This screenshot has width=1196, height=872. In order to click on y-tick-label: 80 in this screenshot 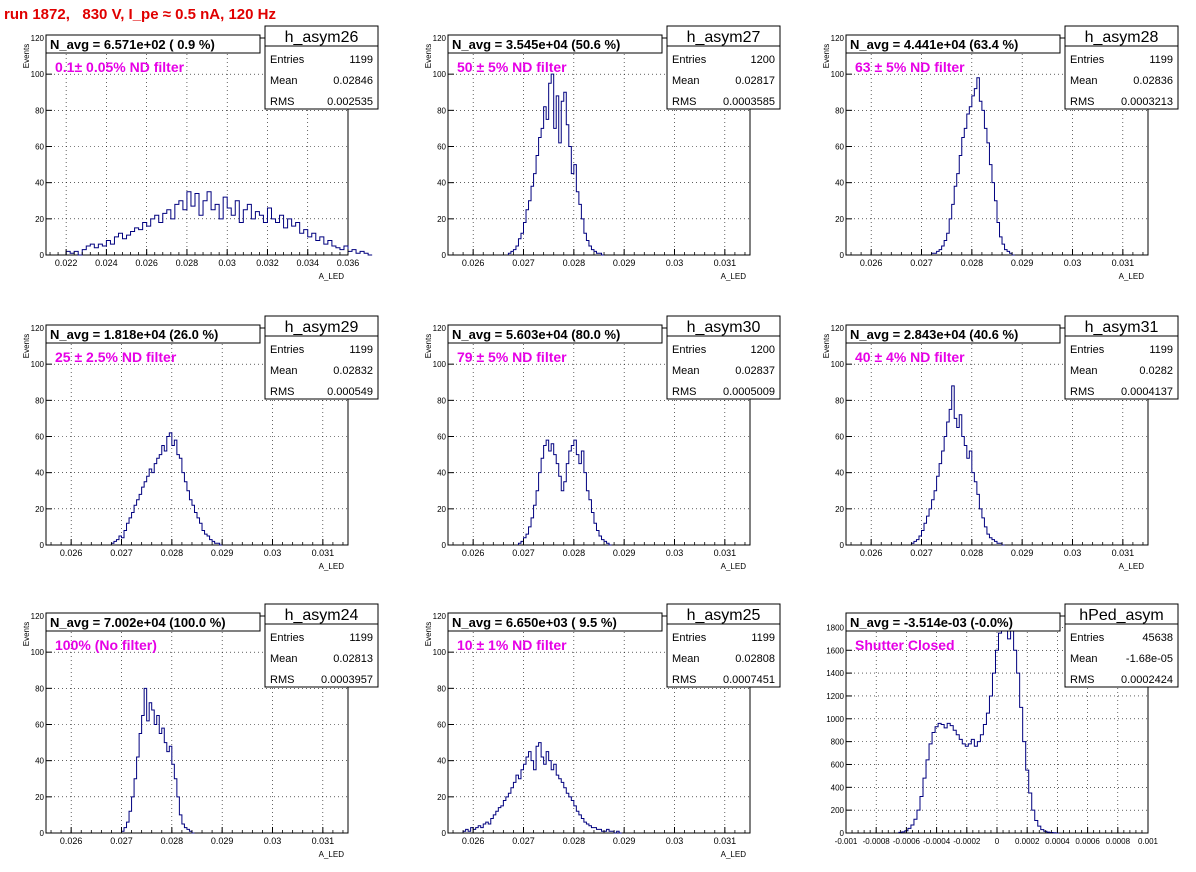, I will do `click(441, 400)`.